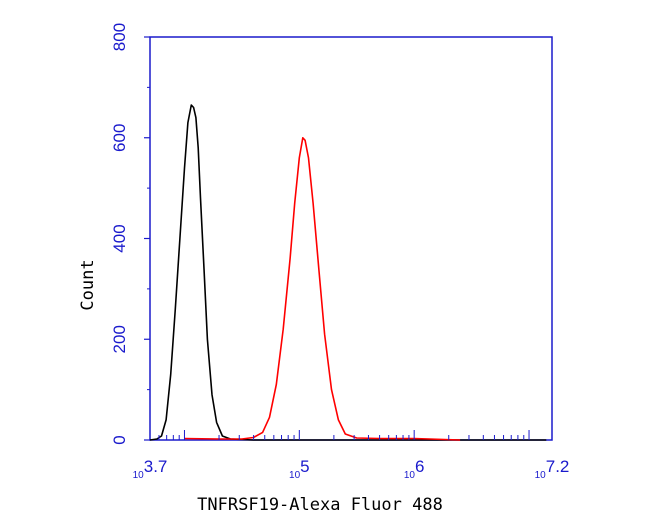  Describe the element at coordinates (130, 234) in the screenshot. I see `y-axis: 0 200 400 600 800` at that location.